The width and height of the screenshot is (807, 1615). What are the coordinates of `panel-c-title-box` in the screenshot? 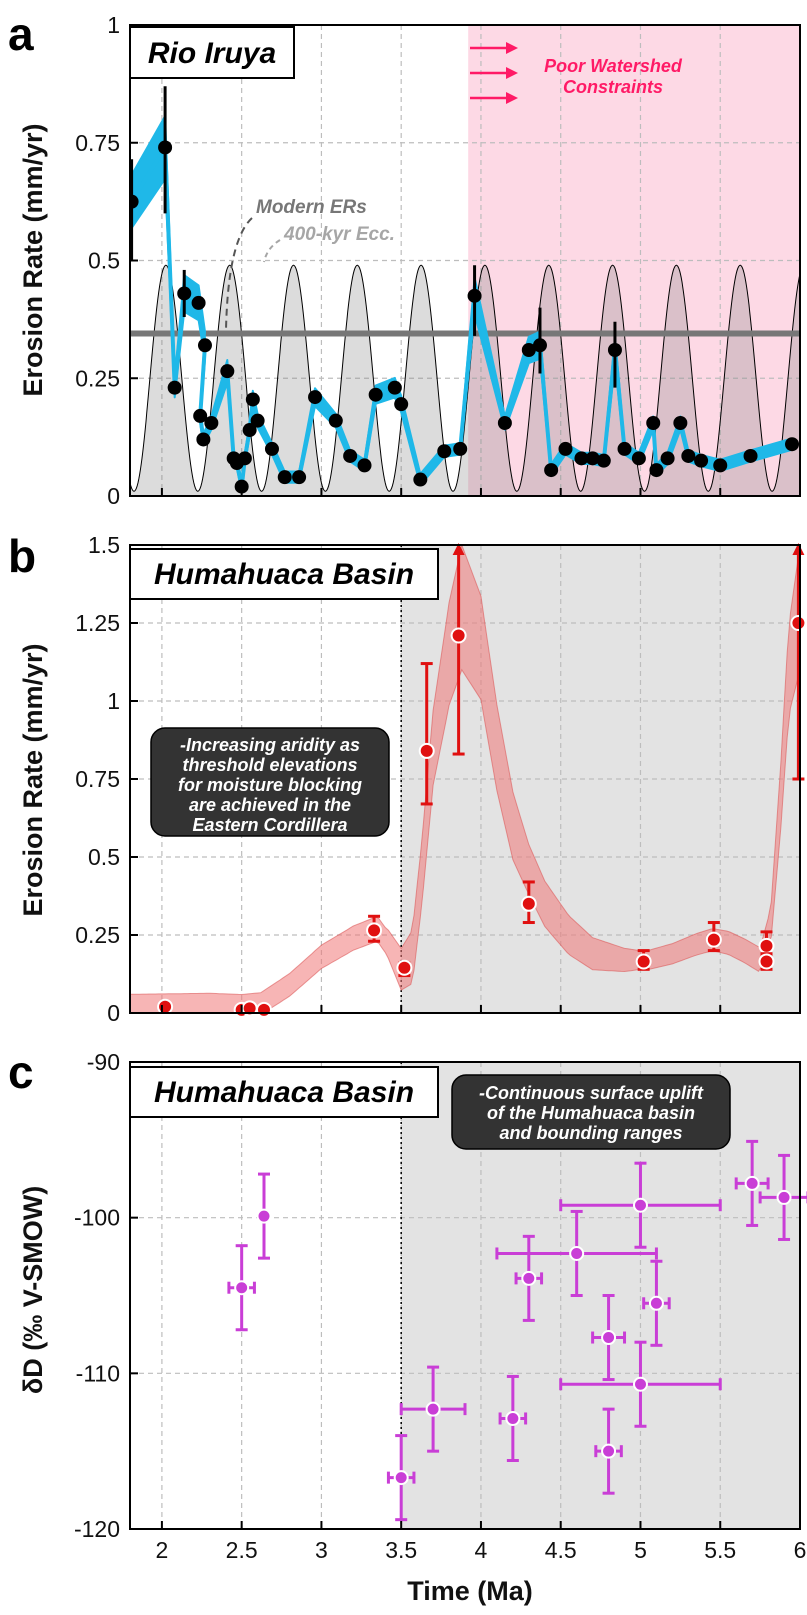 It's located at (284, 1092).